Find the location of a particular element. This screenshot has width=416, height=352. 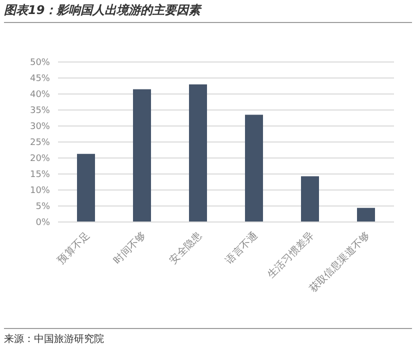

y-tick-label: 45% is located at coordinates (40, 79).